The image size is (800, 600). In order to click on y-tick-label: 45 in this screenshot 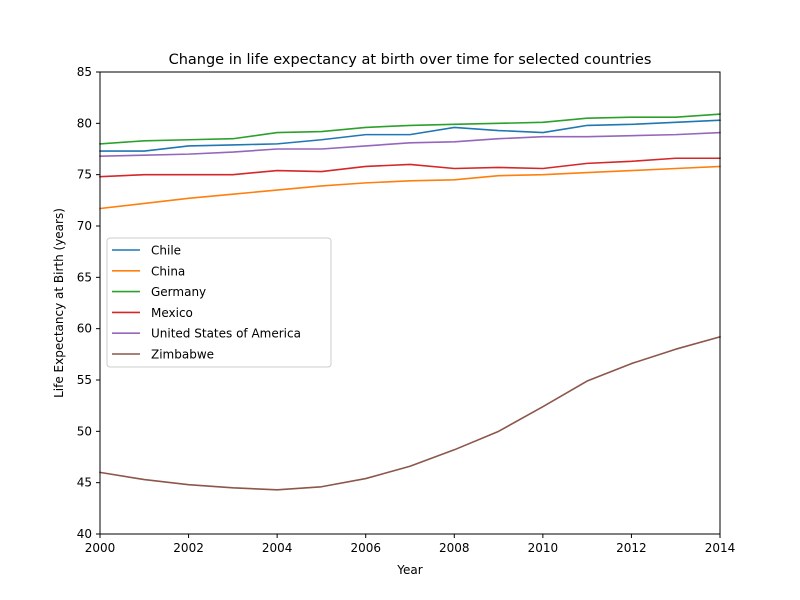, I will do `click(84, 483)`.